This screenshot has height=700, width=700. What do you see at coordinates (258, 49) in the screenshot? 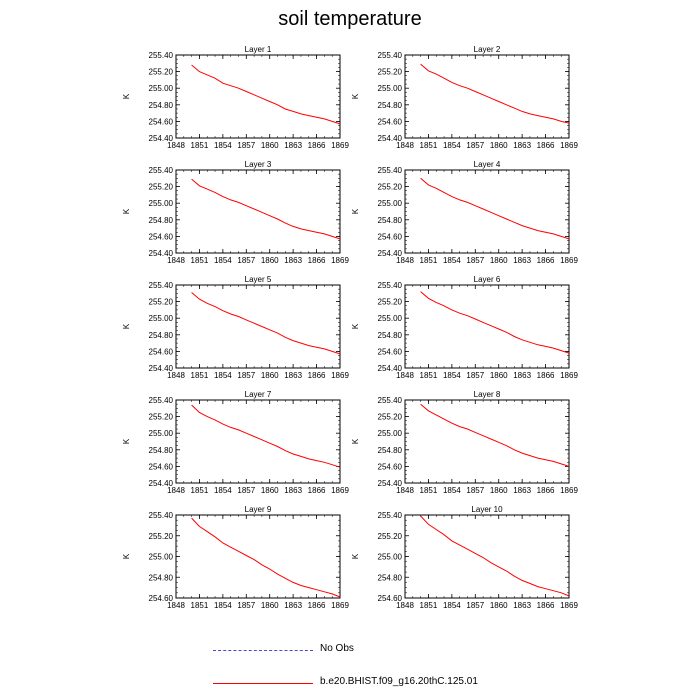
I see `panel-title: Layer 1` at bounding box center [258, 49].